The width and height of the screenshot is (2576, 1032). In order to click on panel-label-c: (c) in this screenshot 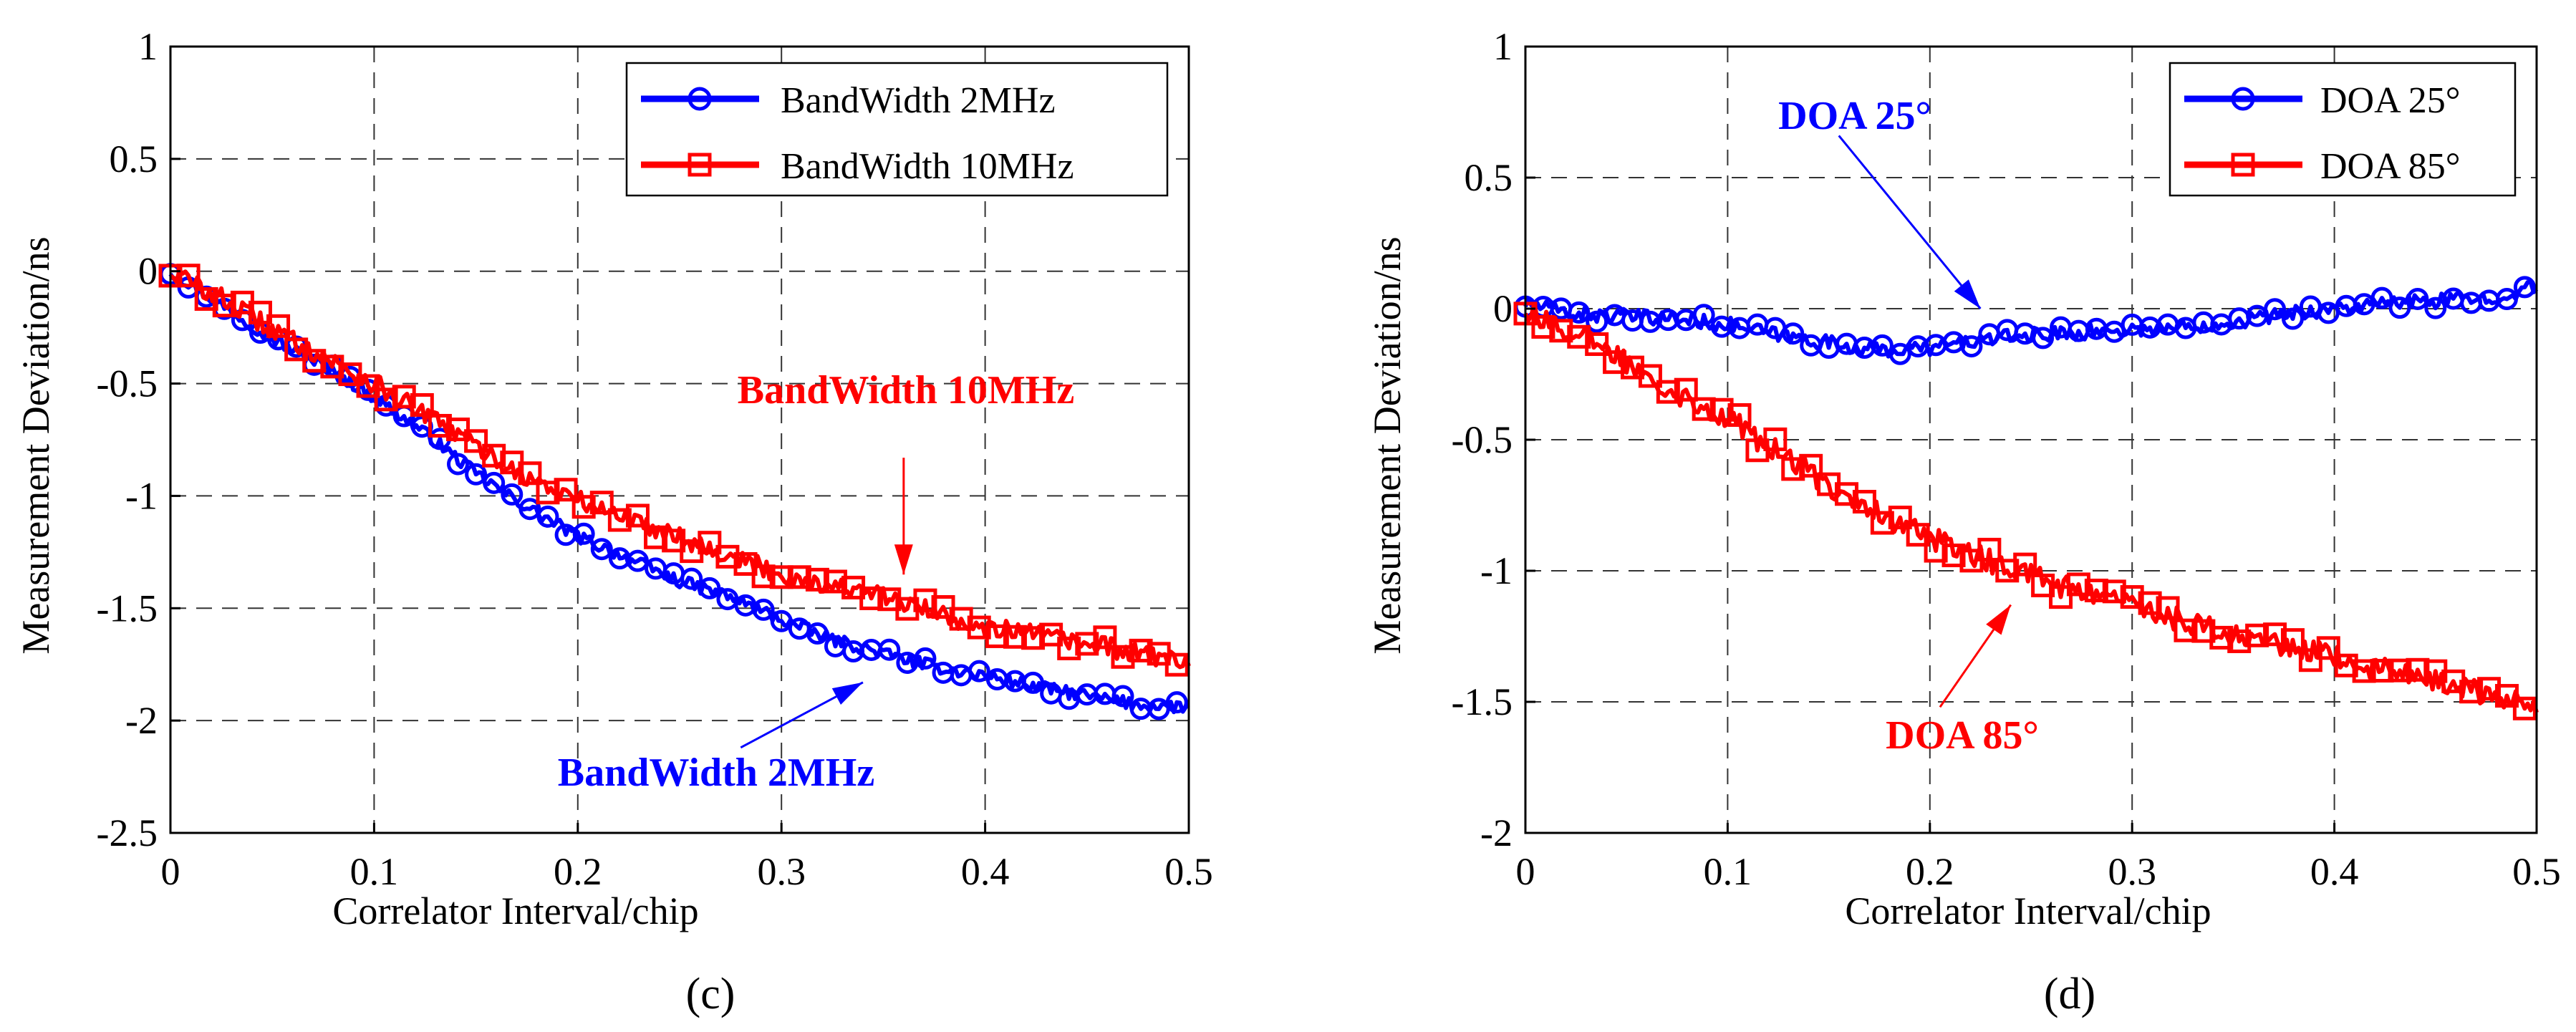, I will do `click(710, 994)`.